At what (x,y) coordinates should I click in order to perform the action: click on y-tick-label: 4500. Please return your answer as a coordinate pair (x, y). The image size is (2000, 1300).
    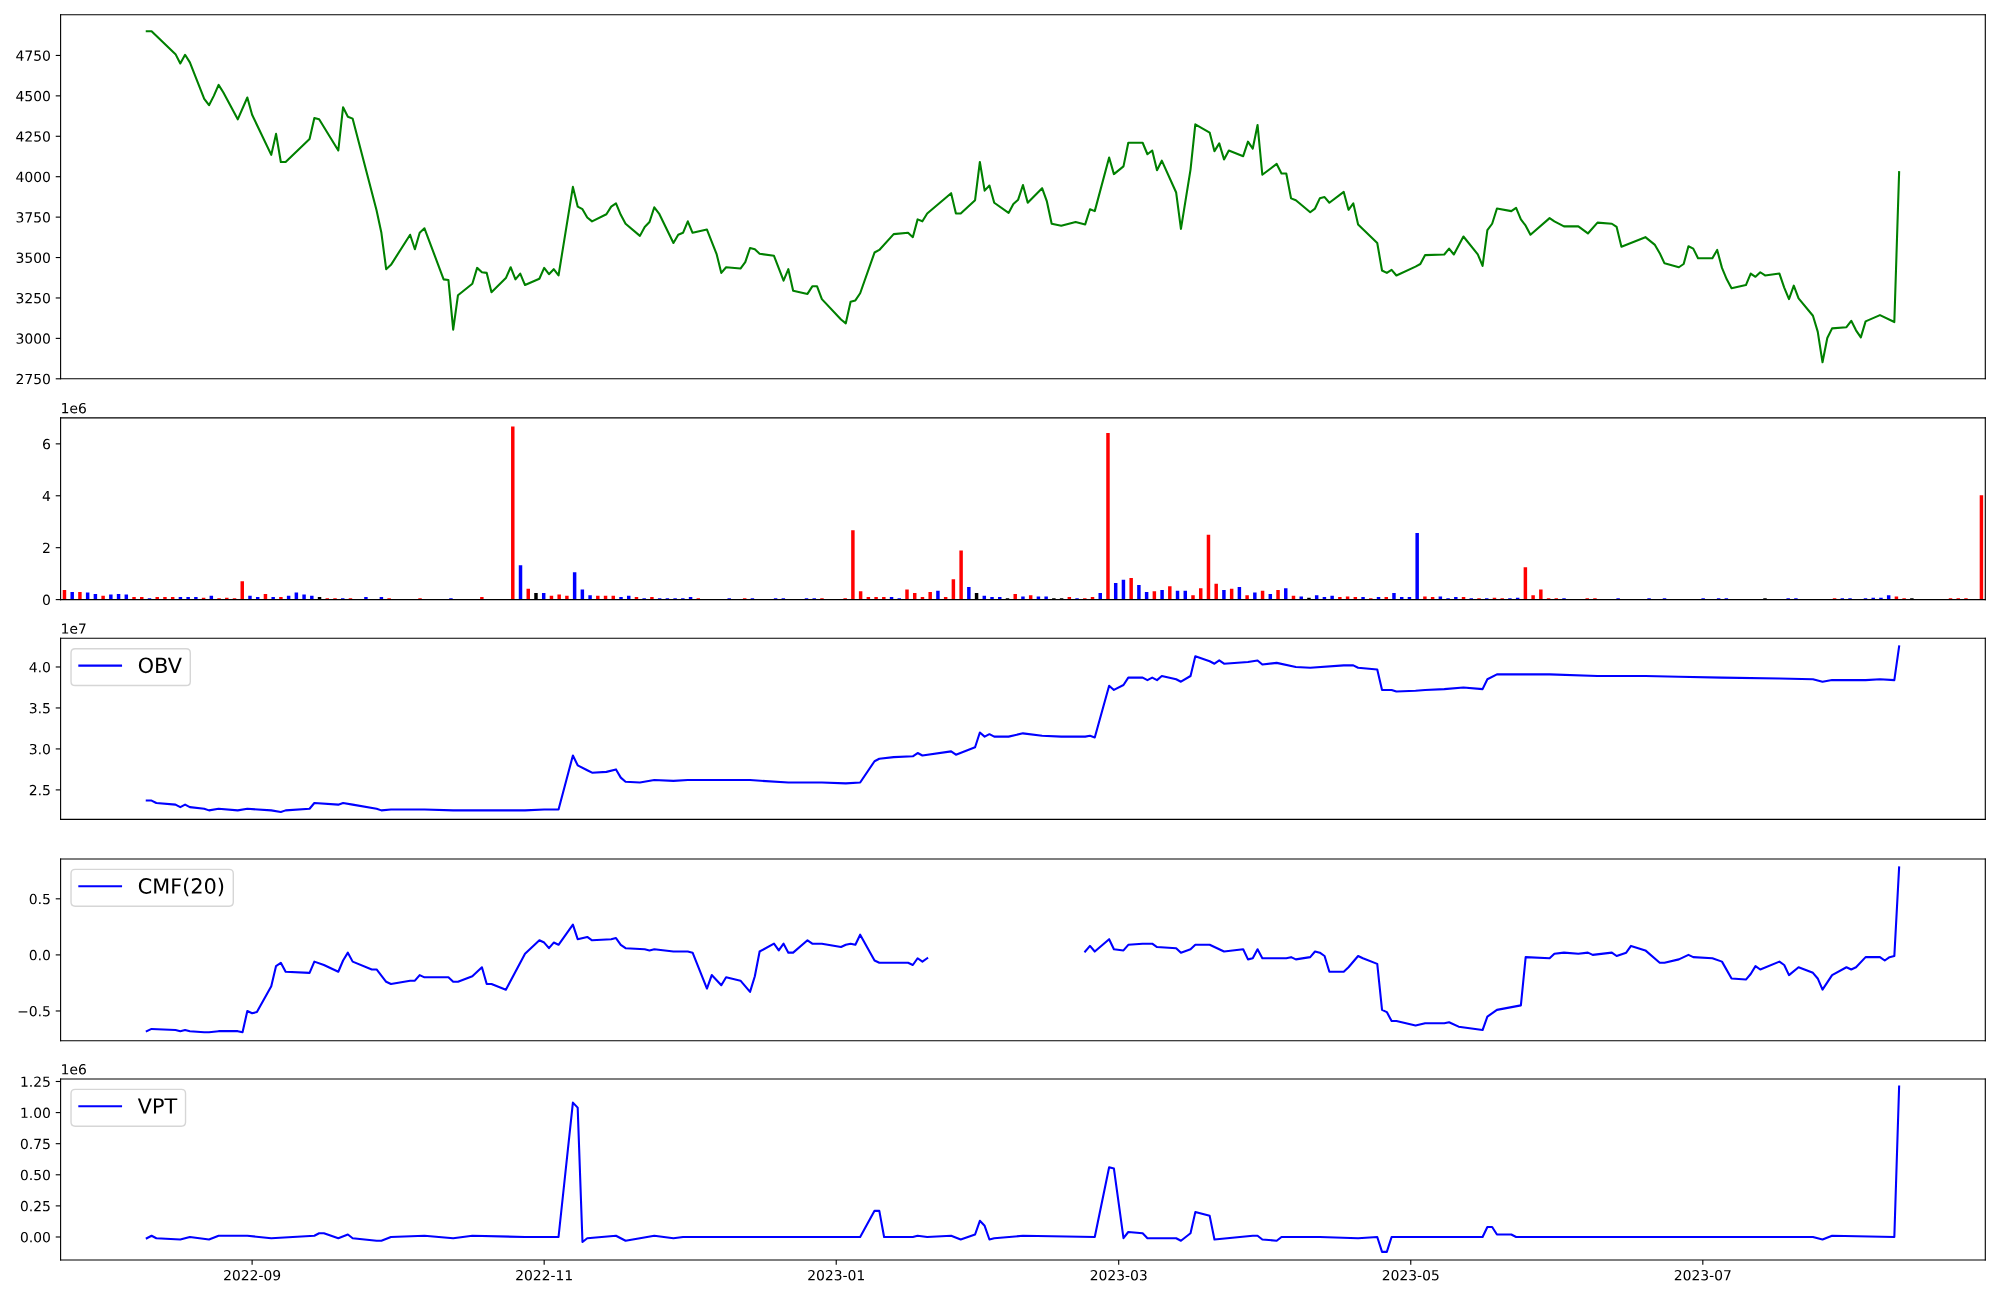
    Looking at the image, I should click on (33, 96).